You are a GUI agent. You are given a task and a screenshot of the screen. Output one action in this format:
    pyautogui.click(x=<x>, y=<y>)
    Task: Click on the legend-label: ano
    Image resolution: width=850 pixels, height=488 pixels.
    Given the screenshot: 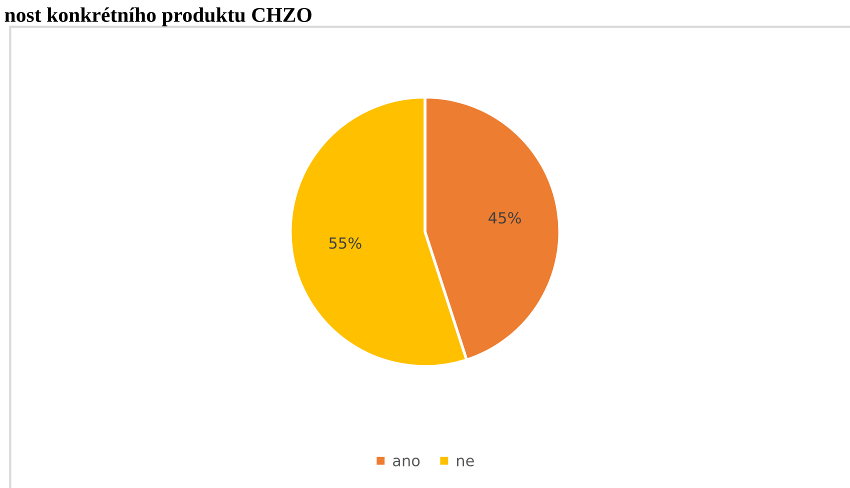 What is the action you would take?
    pyautogui.click(x=406, y=462)
    